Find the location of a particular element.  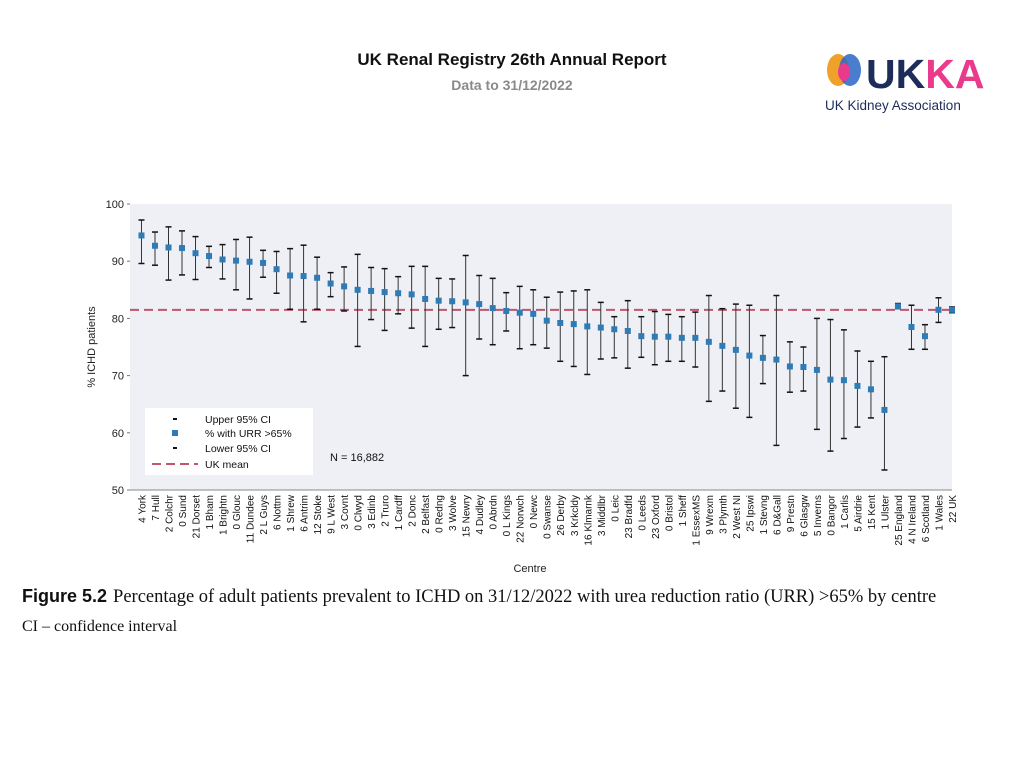

figure-caption-note: CI – confidence interval is located at coordinates (100, 626).